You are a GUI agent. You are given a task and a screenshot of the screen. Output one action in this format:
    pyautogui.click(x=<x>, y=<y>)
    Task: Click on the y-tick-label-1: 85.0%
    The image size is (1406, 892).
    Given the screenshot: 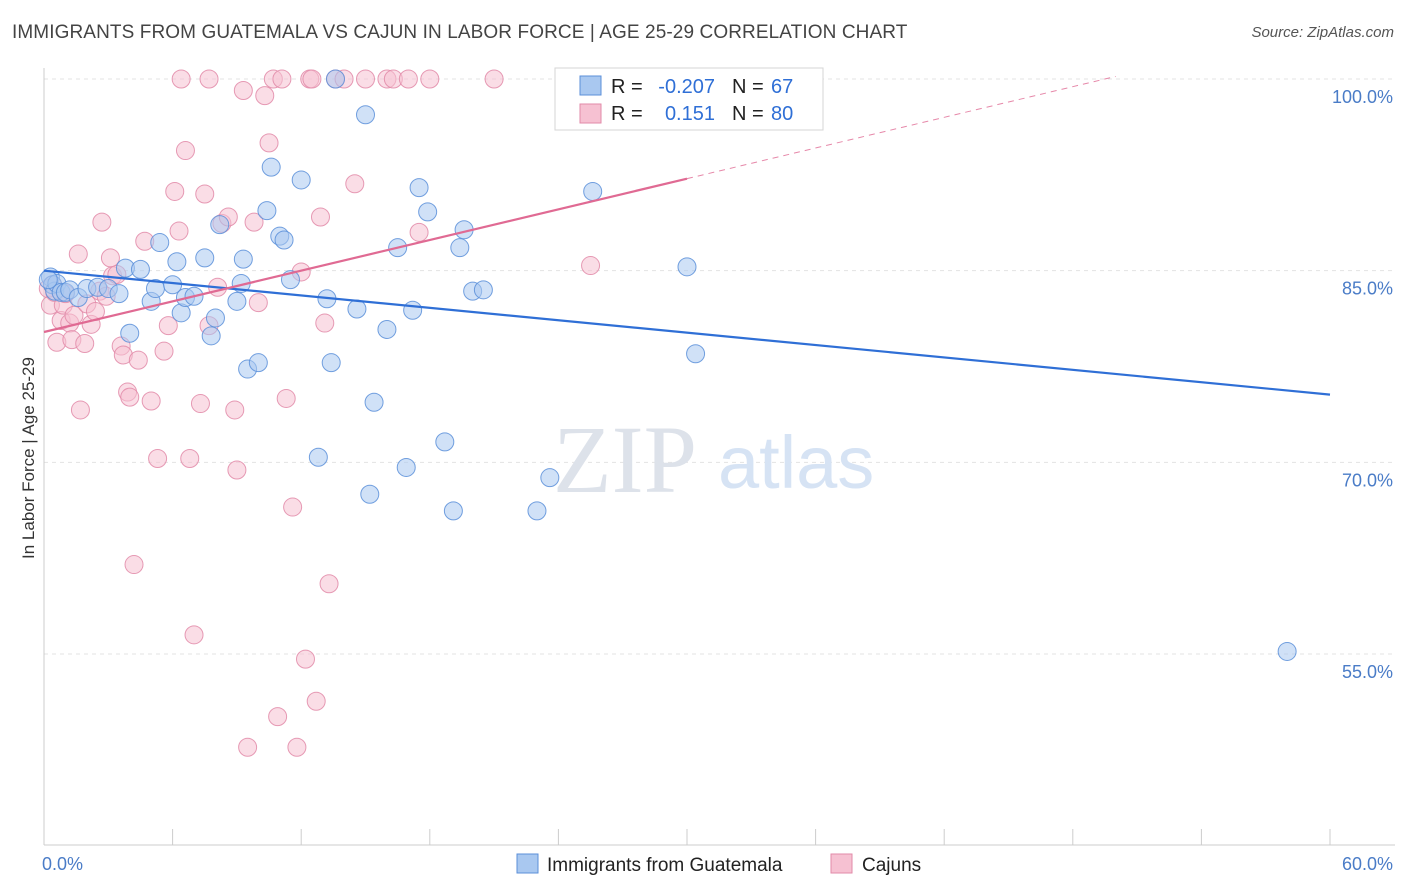 What is the action you would take?
    pyautogui.click(x=1367, y=289)
    